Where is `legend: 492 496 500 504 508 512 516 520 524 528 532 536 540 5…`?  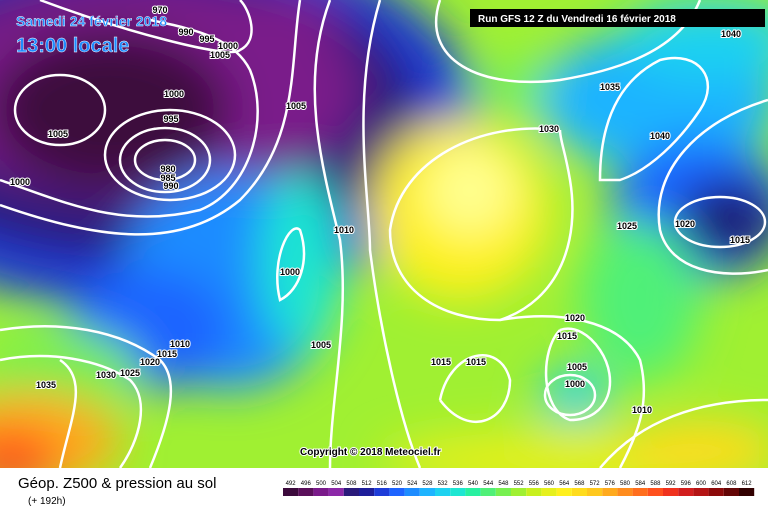
legend: 492 496 500 504 508 512 516 520 524 528 532 536 540 5… is located at coordinates (519, 488).